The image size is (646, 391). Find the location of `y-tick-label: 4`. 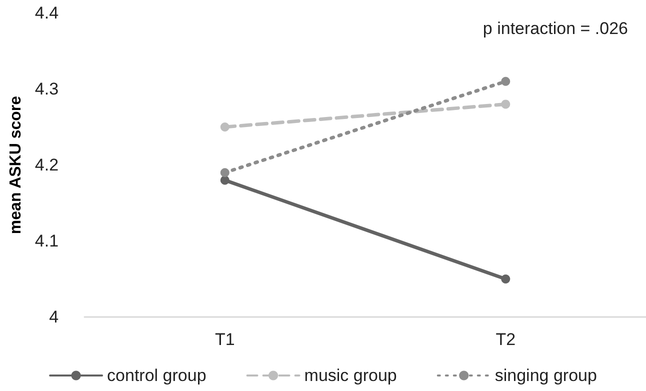

y-tick-label: 4 is located at coordinates (54, 317).